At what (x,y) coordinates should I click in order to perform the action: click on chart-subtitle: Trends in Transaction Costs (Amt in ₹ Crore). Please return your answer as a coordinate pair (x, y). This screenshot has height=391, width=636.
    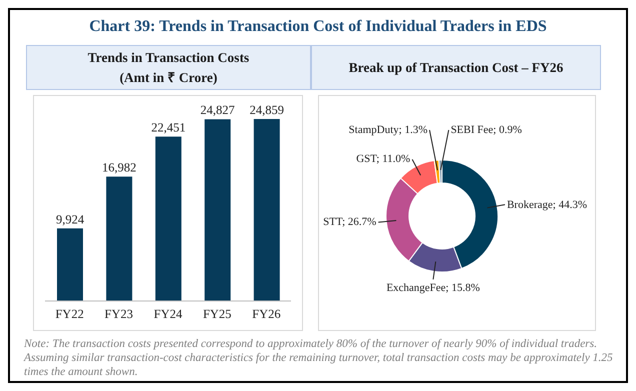
    Looking at the image, I should click on (168, 67).